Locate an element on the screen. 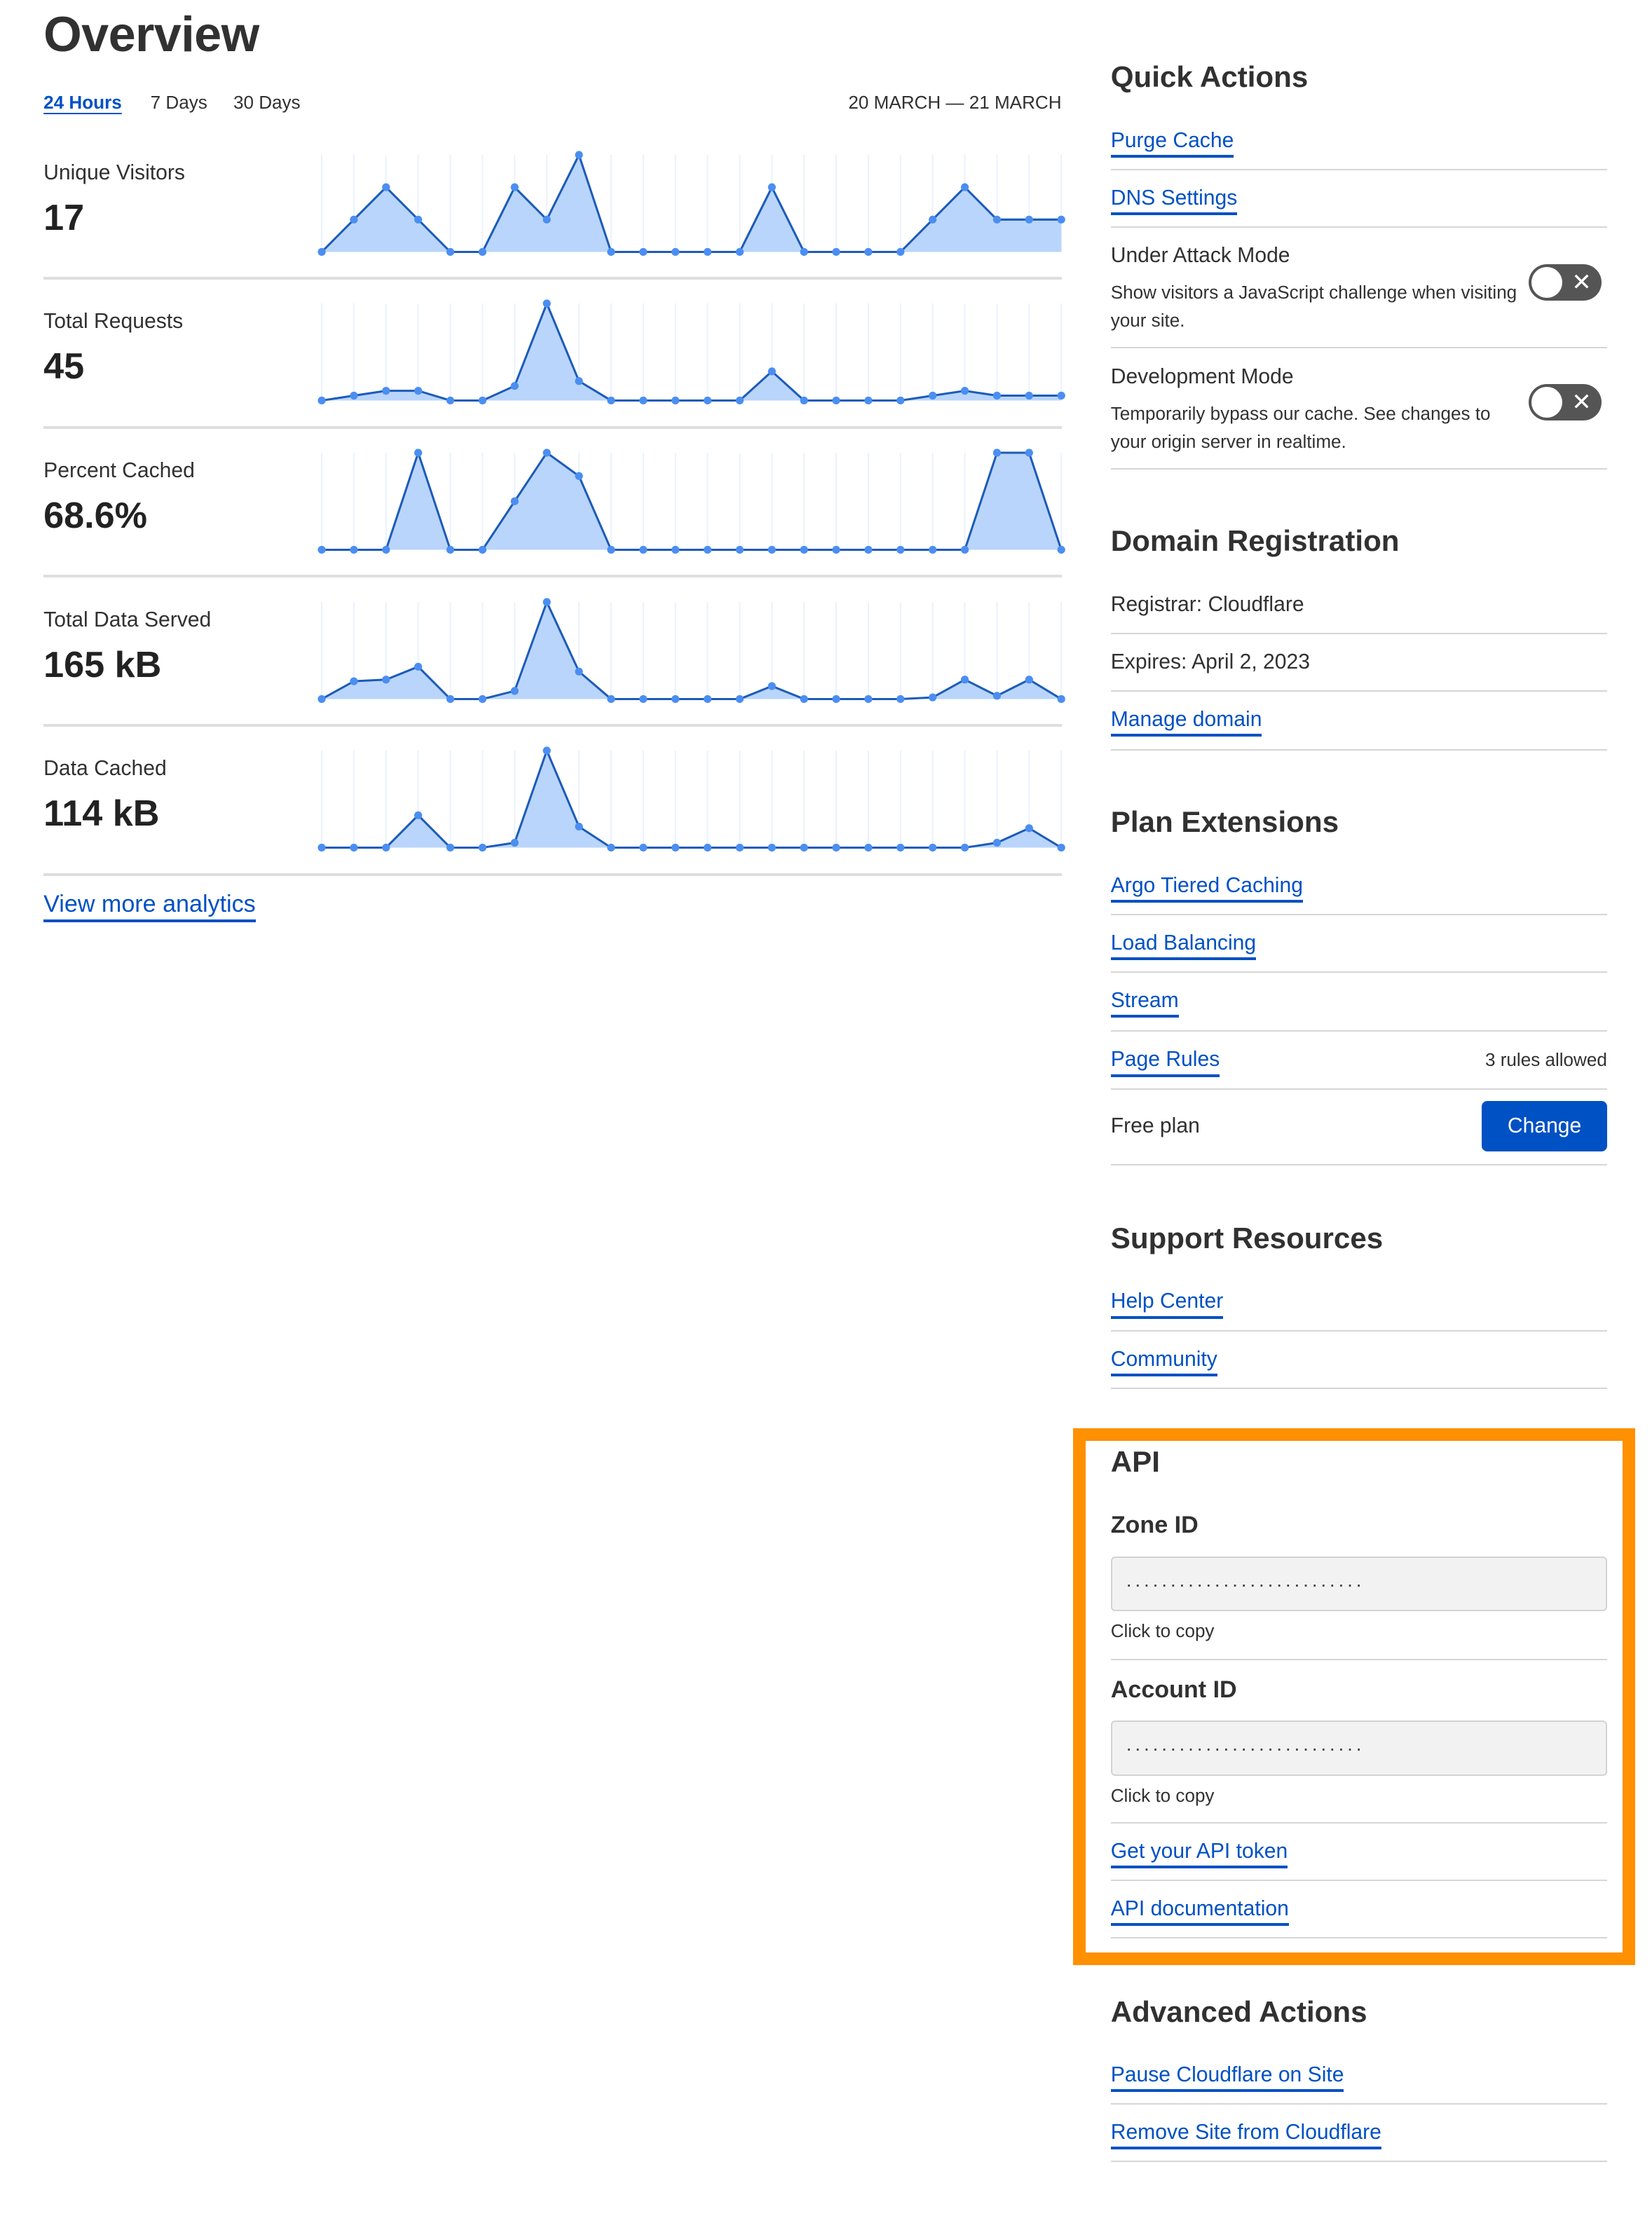 This screenshot has height=2230, width=1652. stream-link: Stream is located at coordinates (1145, 1002).